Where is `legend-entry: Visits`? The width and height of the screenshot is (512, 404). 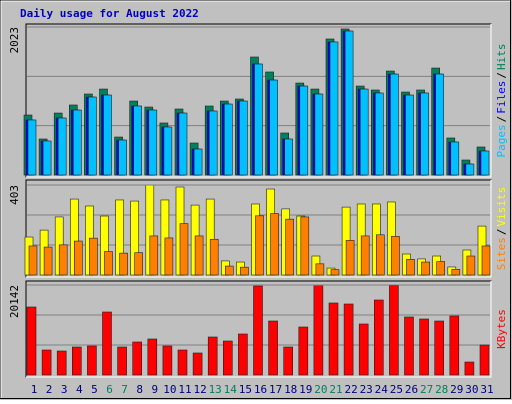
legend-entry: Visits is located at coordinates (501, 207).